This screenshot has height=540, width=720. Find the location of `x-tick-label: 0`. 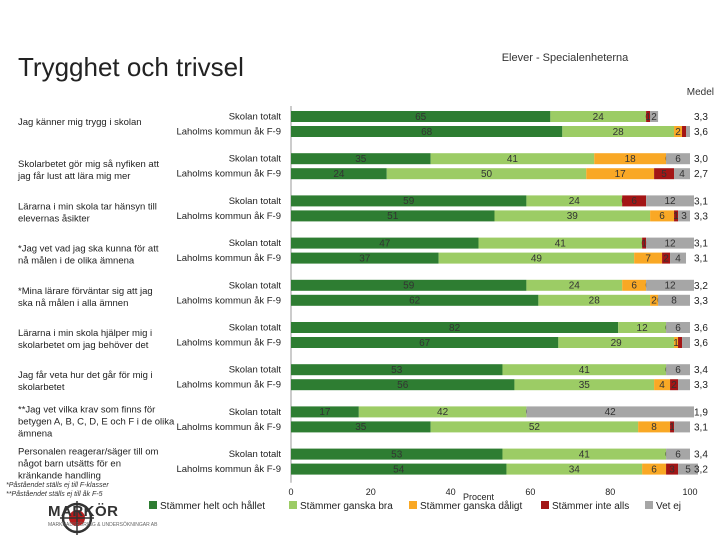

x-tick-label: 0 is located at coordinates (290, 492).